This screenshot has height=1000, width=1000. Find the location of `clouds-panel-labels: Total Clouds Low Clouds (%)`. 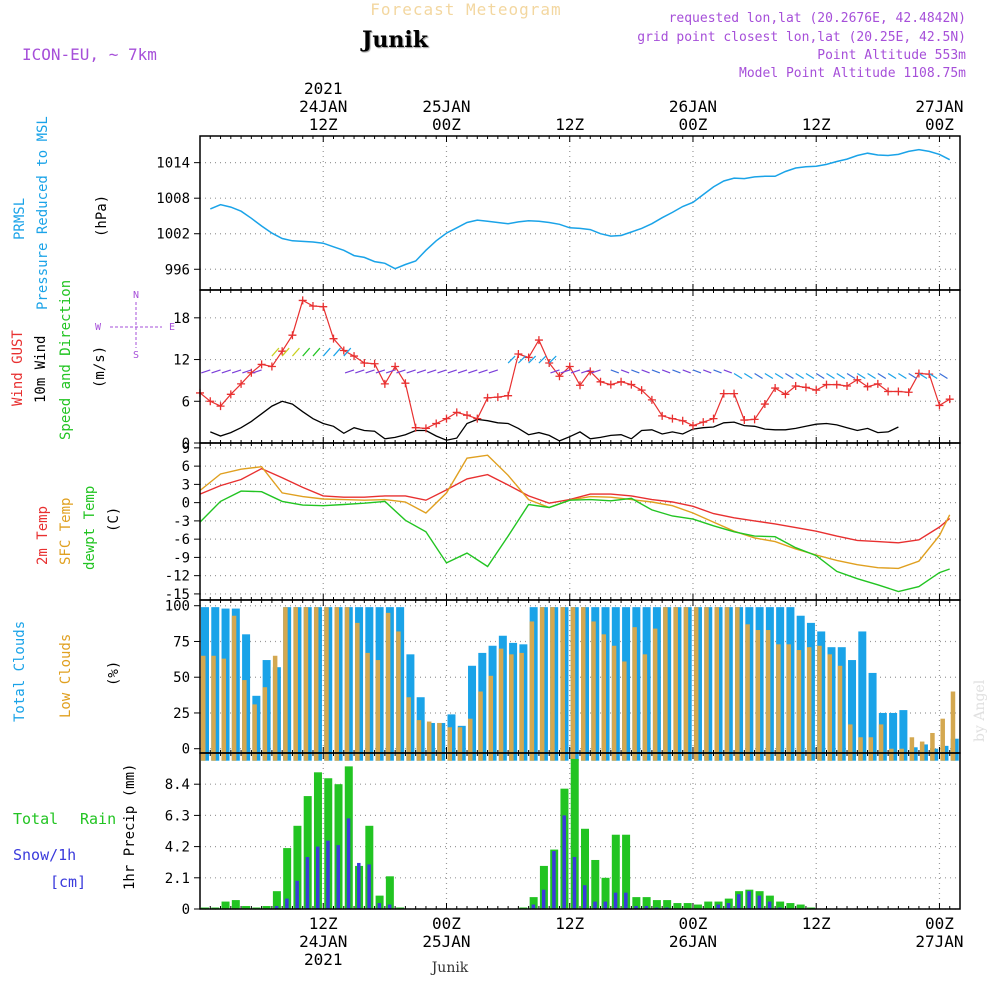

clouds-panel-labels: Total Clouds Low Clouds (%) is located at coordinates (67, 671).